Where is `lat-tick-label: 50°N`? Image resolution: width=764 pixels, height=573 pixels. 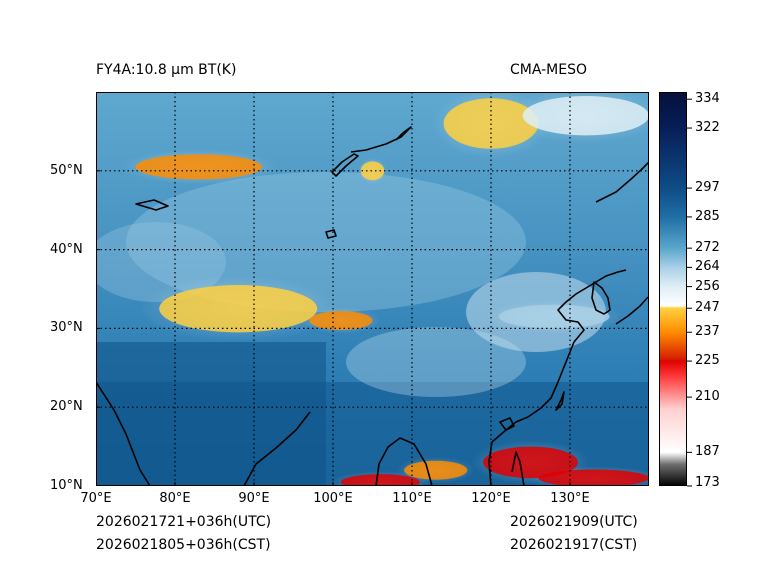
lat-tick-label: 50°N is located at coordinates (66, 170).